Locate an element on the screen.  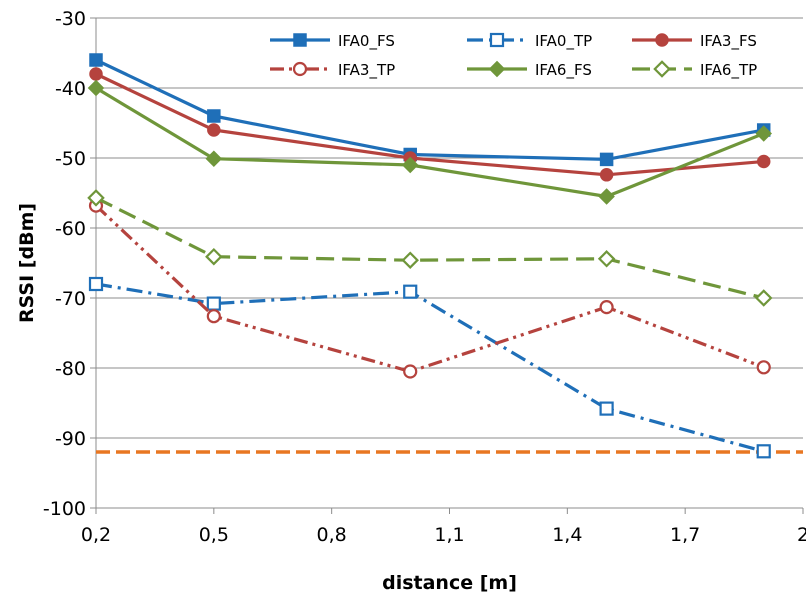
y-tick-label: -60 is located at coordinates (70, 229).